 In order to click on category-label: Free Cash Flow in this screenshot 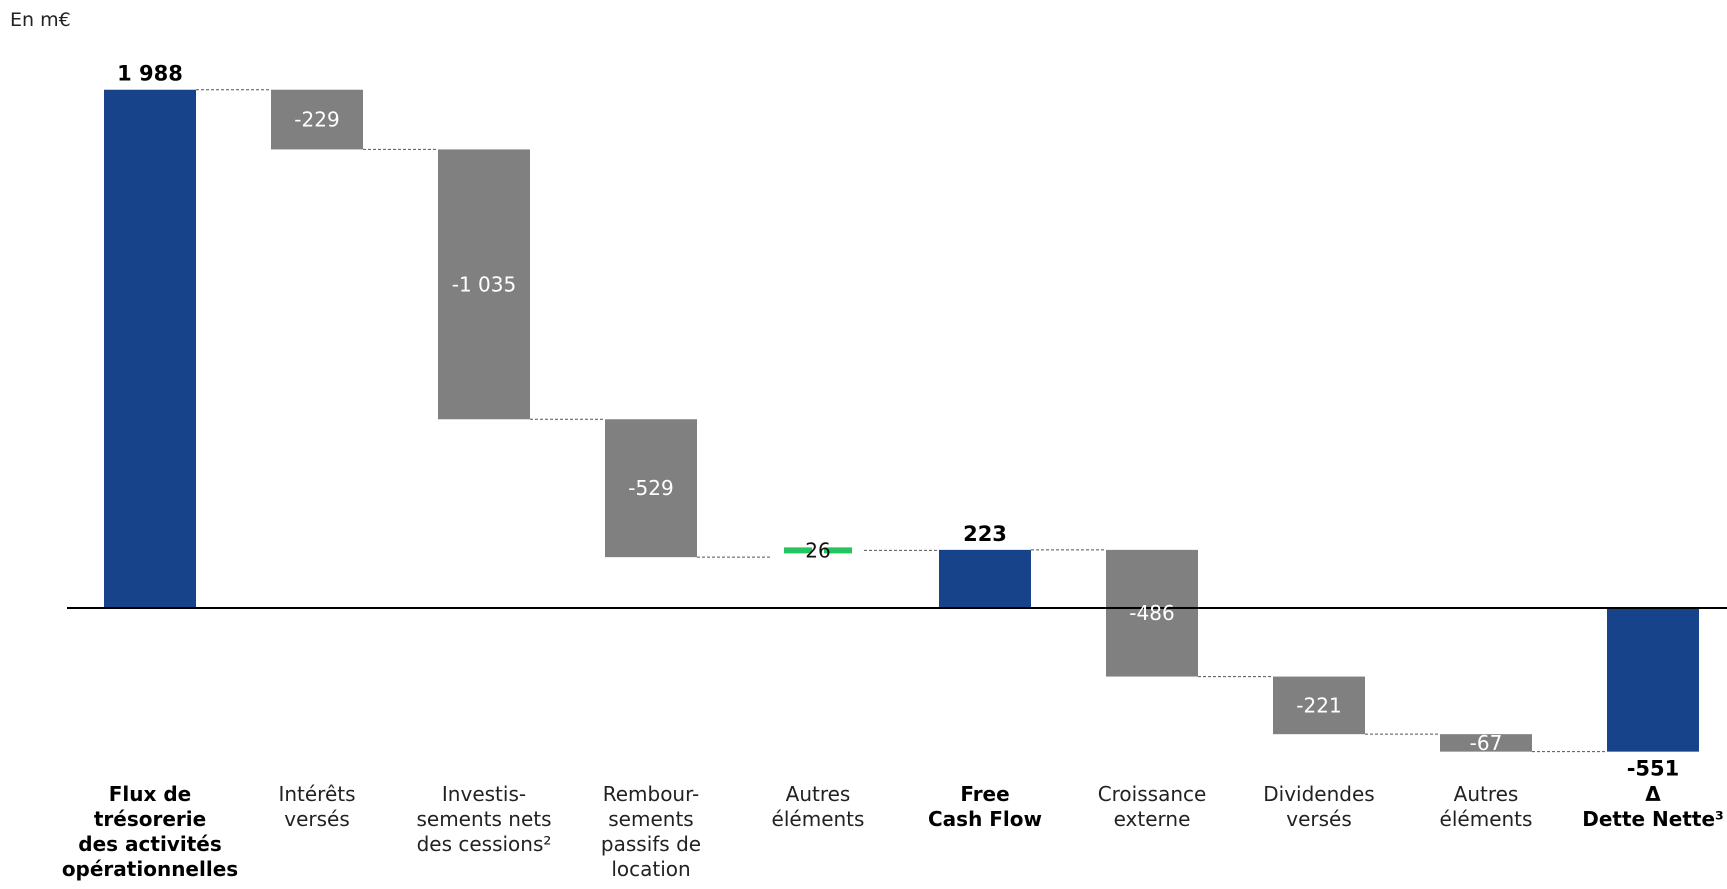, I will do `click(985, 806)`.